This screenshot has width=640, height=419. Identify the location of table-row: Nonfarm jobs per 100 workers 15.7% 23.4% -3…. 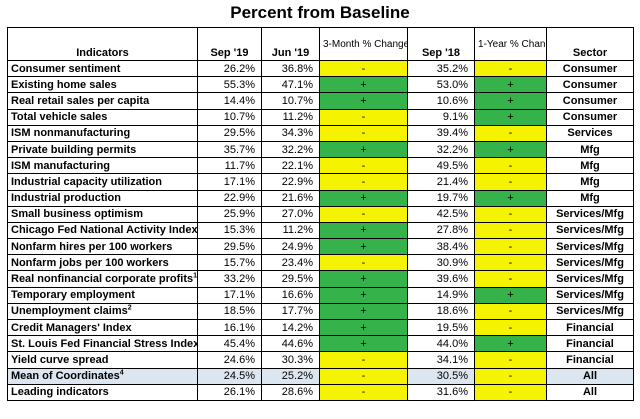
(320, 263).